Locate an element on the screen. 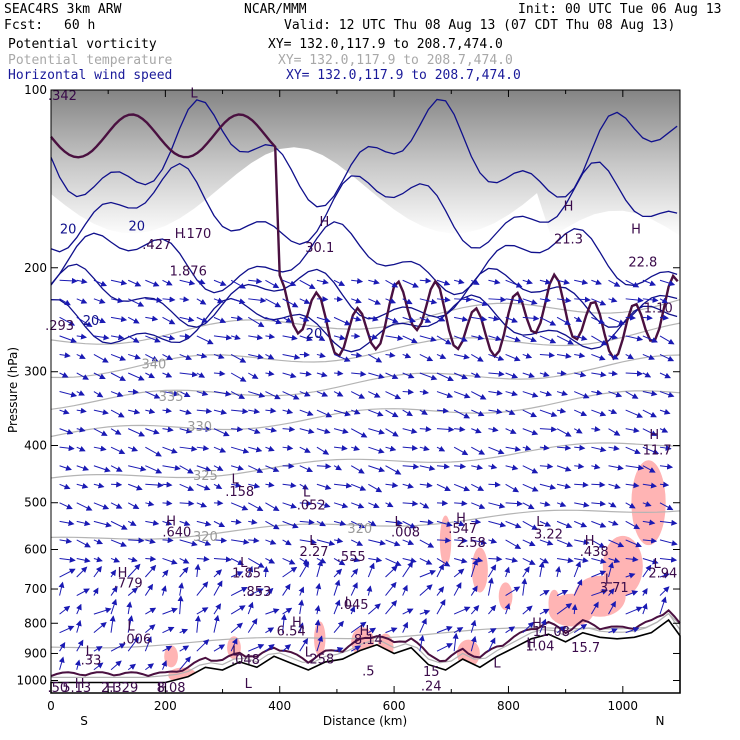  extremum-label: .052 is located at coordinates (311, 505).